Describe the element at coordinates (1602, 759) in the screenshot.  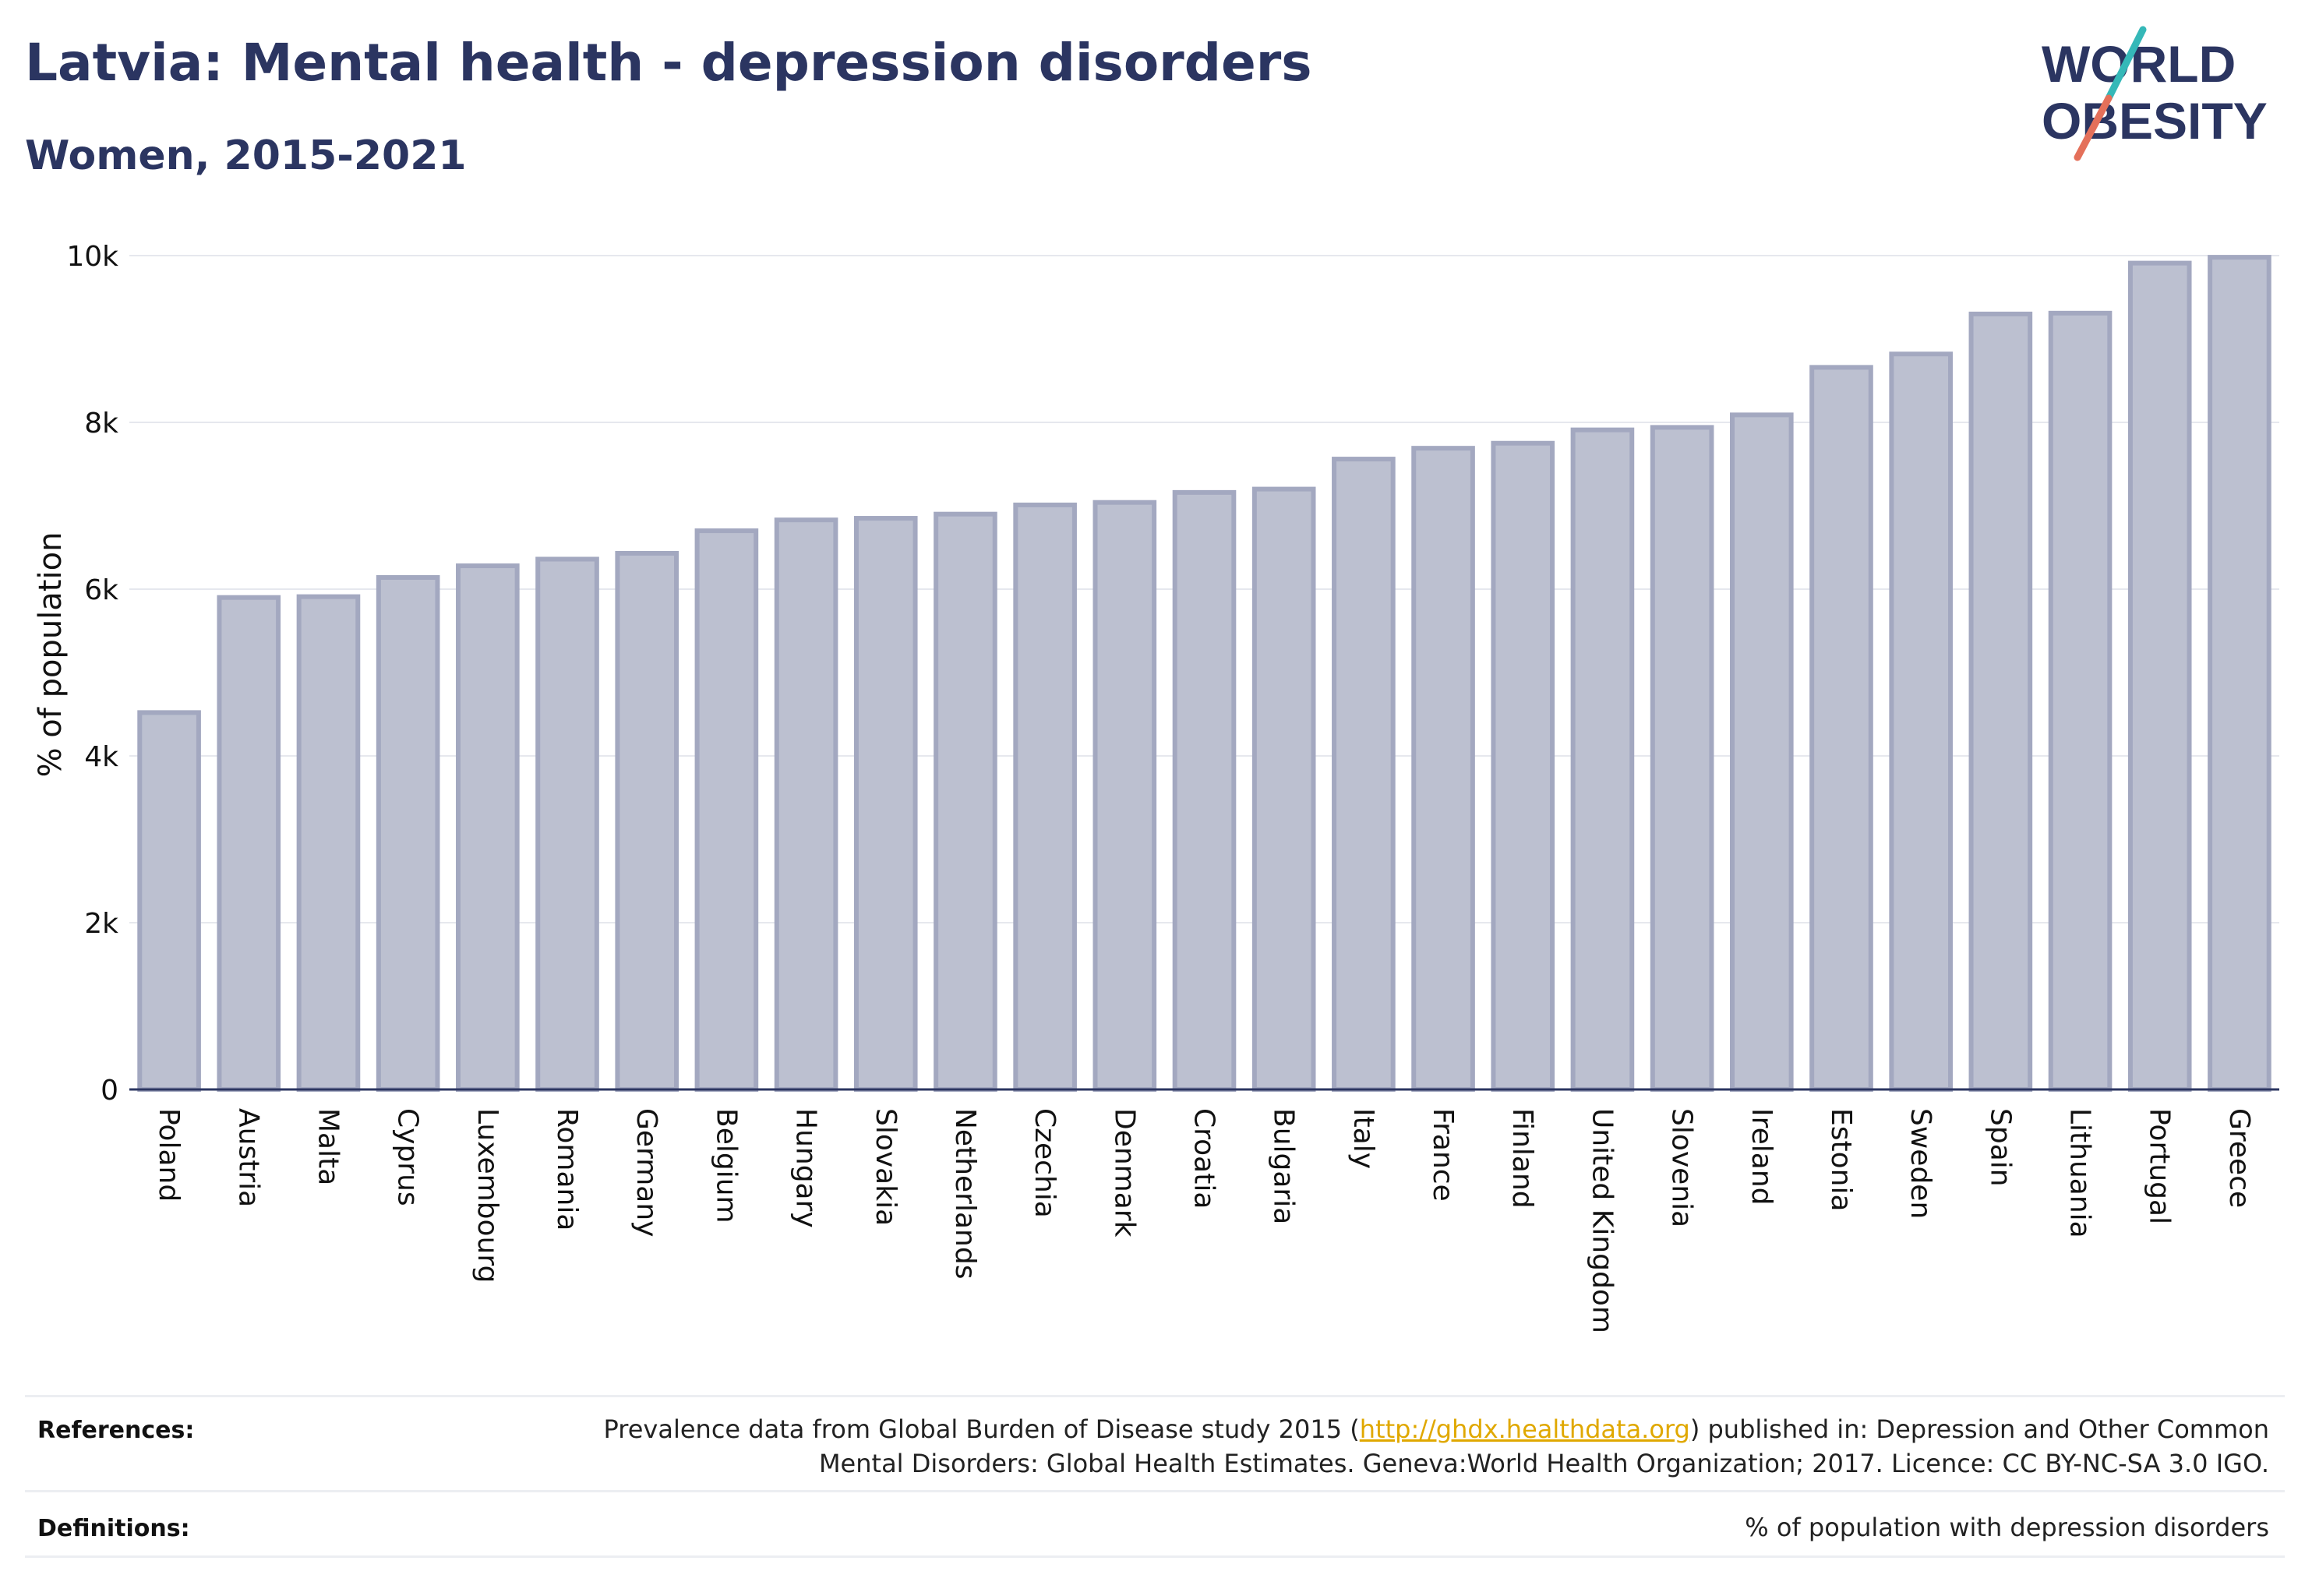
I see `bar-united-kingdom` at that location.